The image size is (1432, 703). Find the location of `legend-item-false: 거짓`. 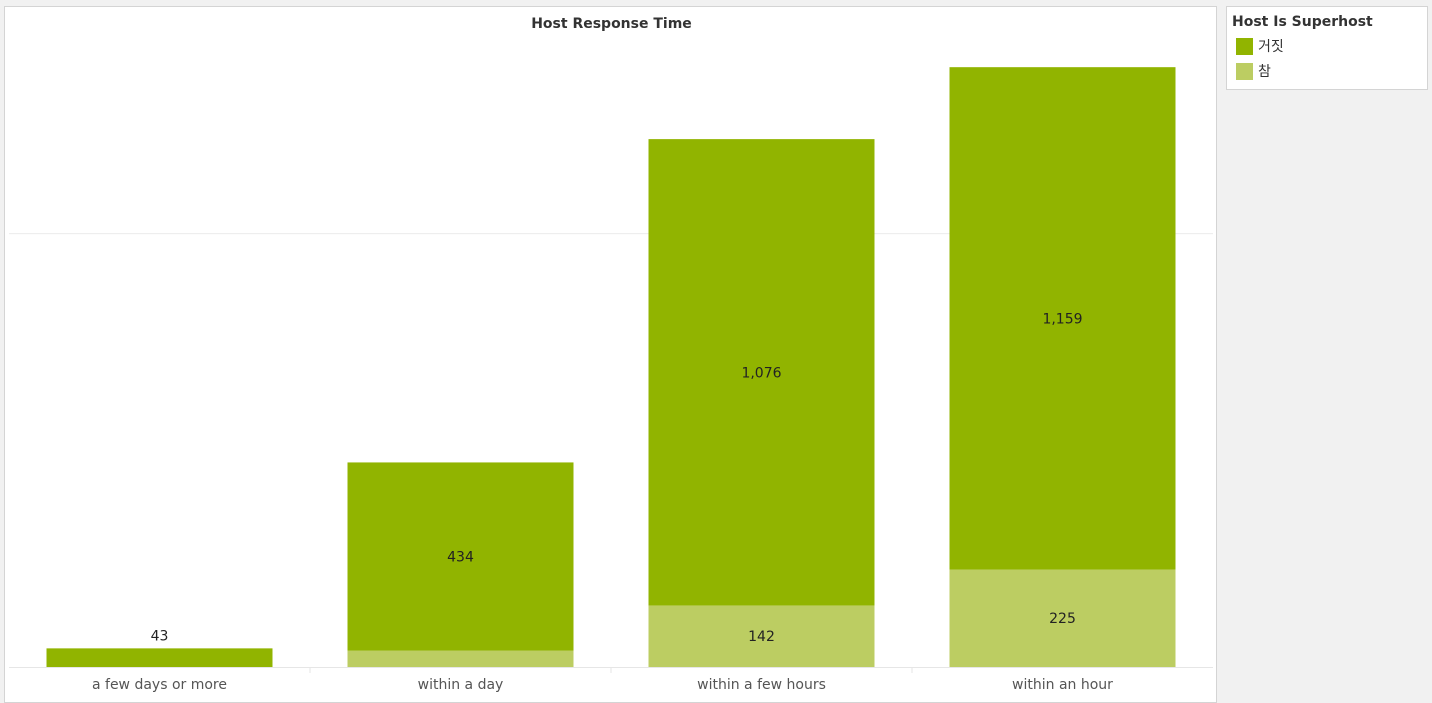

legend-item-false: 거짓 is located at coordinates (1260, 46).